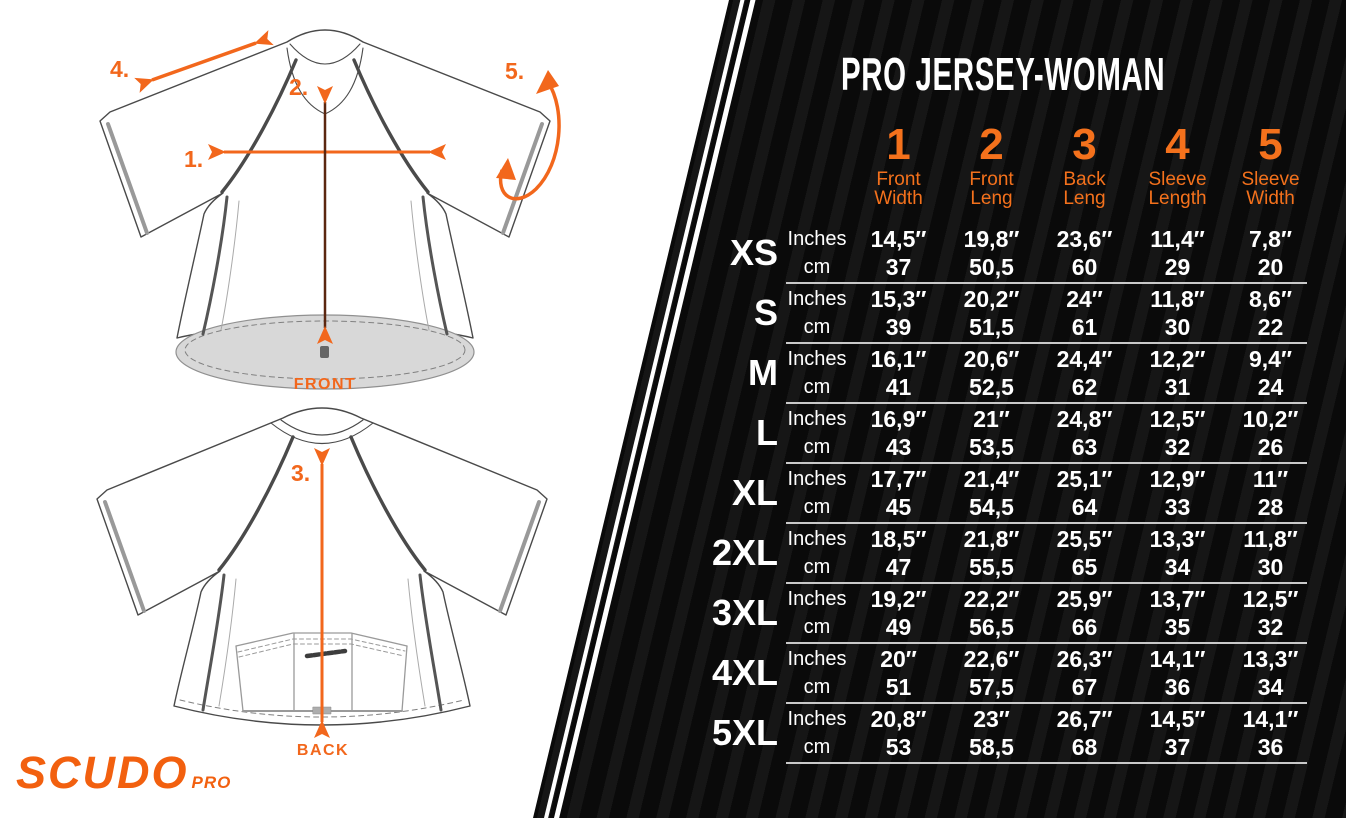  Describe the element at coordinates (1084, 567) in the screenshot. I see `cm-value: 65` at that location.